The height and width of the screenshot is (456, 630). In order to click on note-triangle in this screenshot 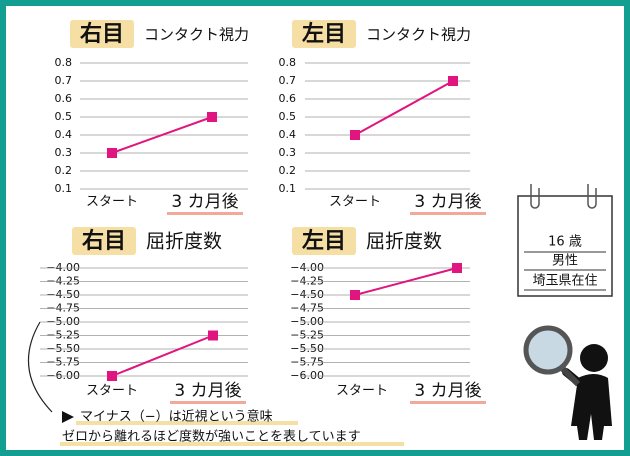, I will do `click(68, 417)`.